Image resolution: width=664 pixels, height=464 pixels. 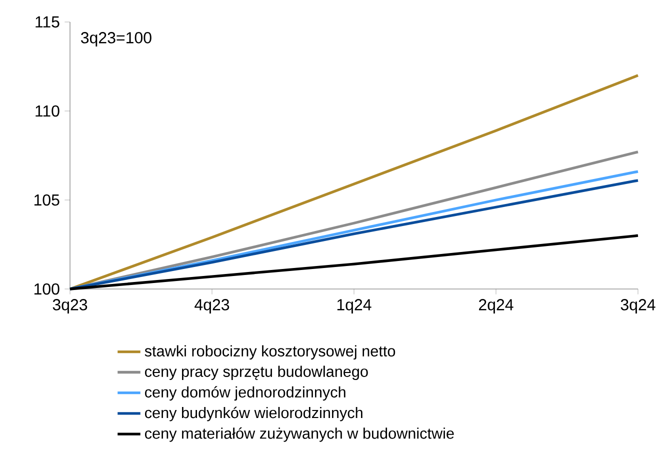 I want to click on legend-label: stawki robocizny kosztorysowej netto, so click(x=270, y=352).